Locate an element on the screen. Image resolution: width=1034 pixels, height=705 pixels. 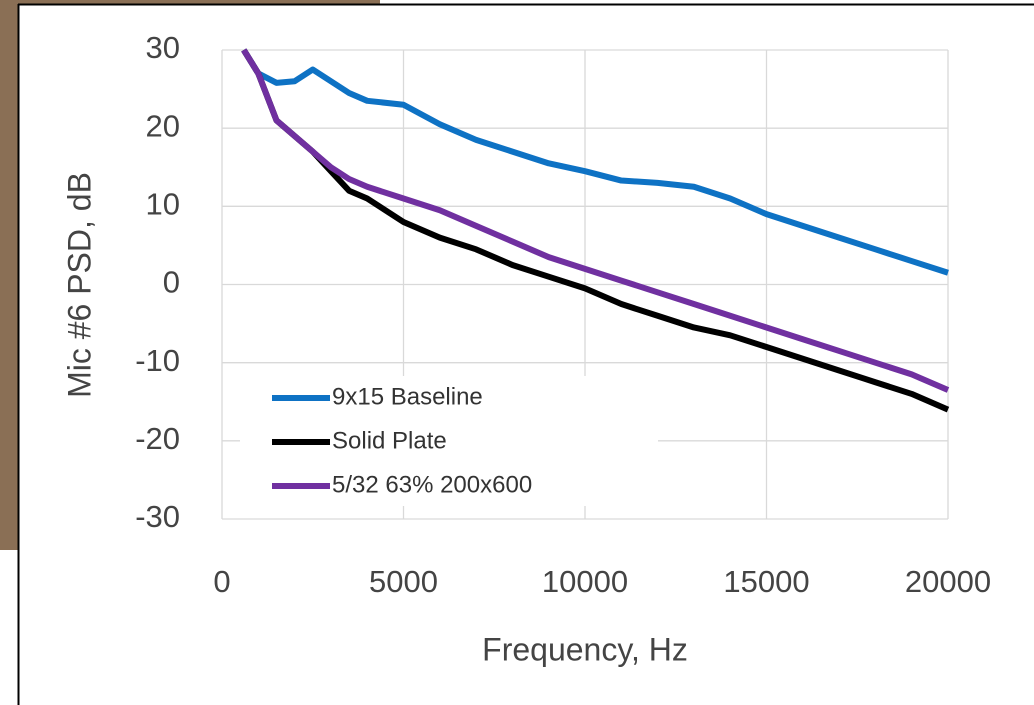
x-axis-title: Frequency, Hz is located at coordinates (585, 649).